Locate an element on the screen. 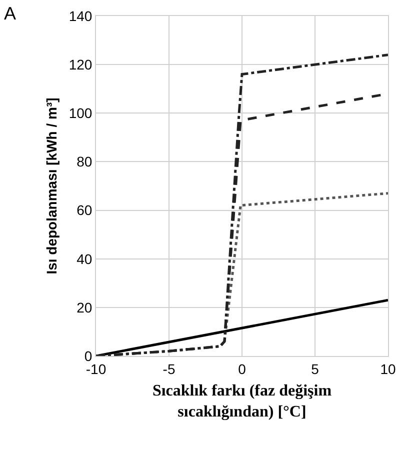 The height and width of the screenshot is (459, 404). y-tick-label: 20 is located at coordinates (84, 307).